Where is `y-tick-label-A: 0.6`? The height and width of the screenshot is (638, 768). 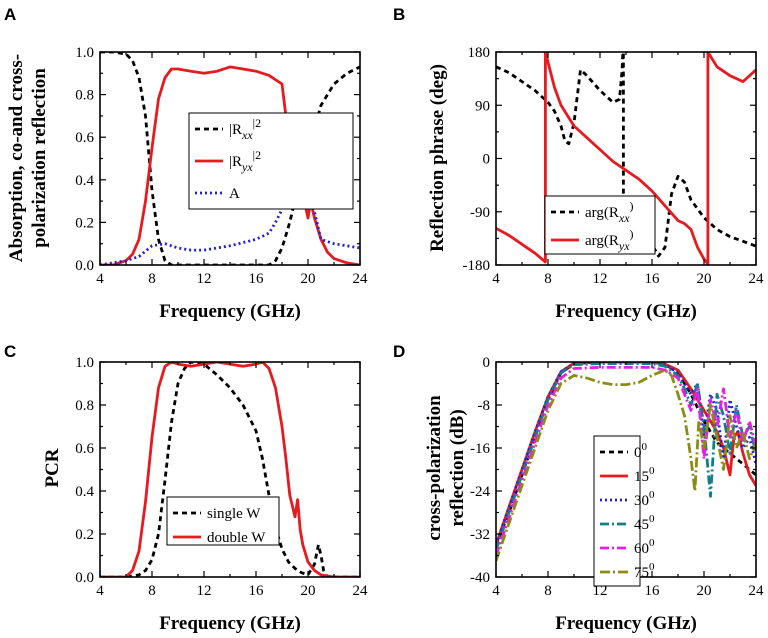 y-tick-label-A: 0.6 is located at coordinates (84, 138).